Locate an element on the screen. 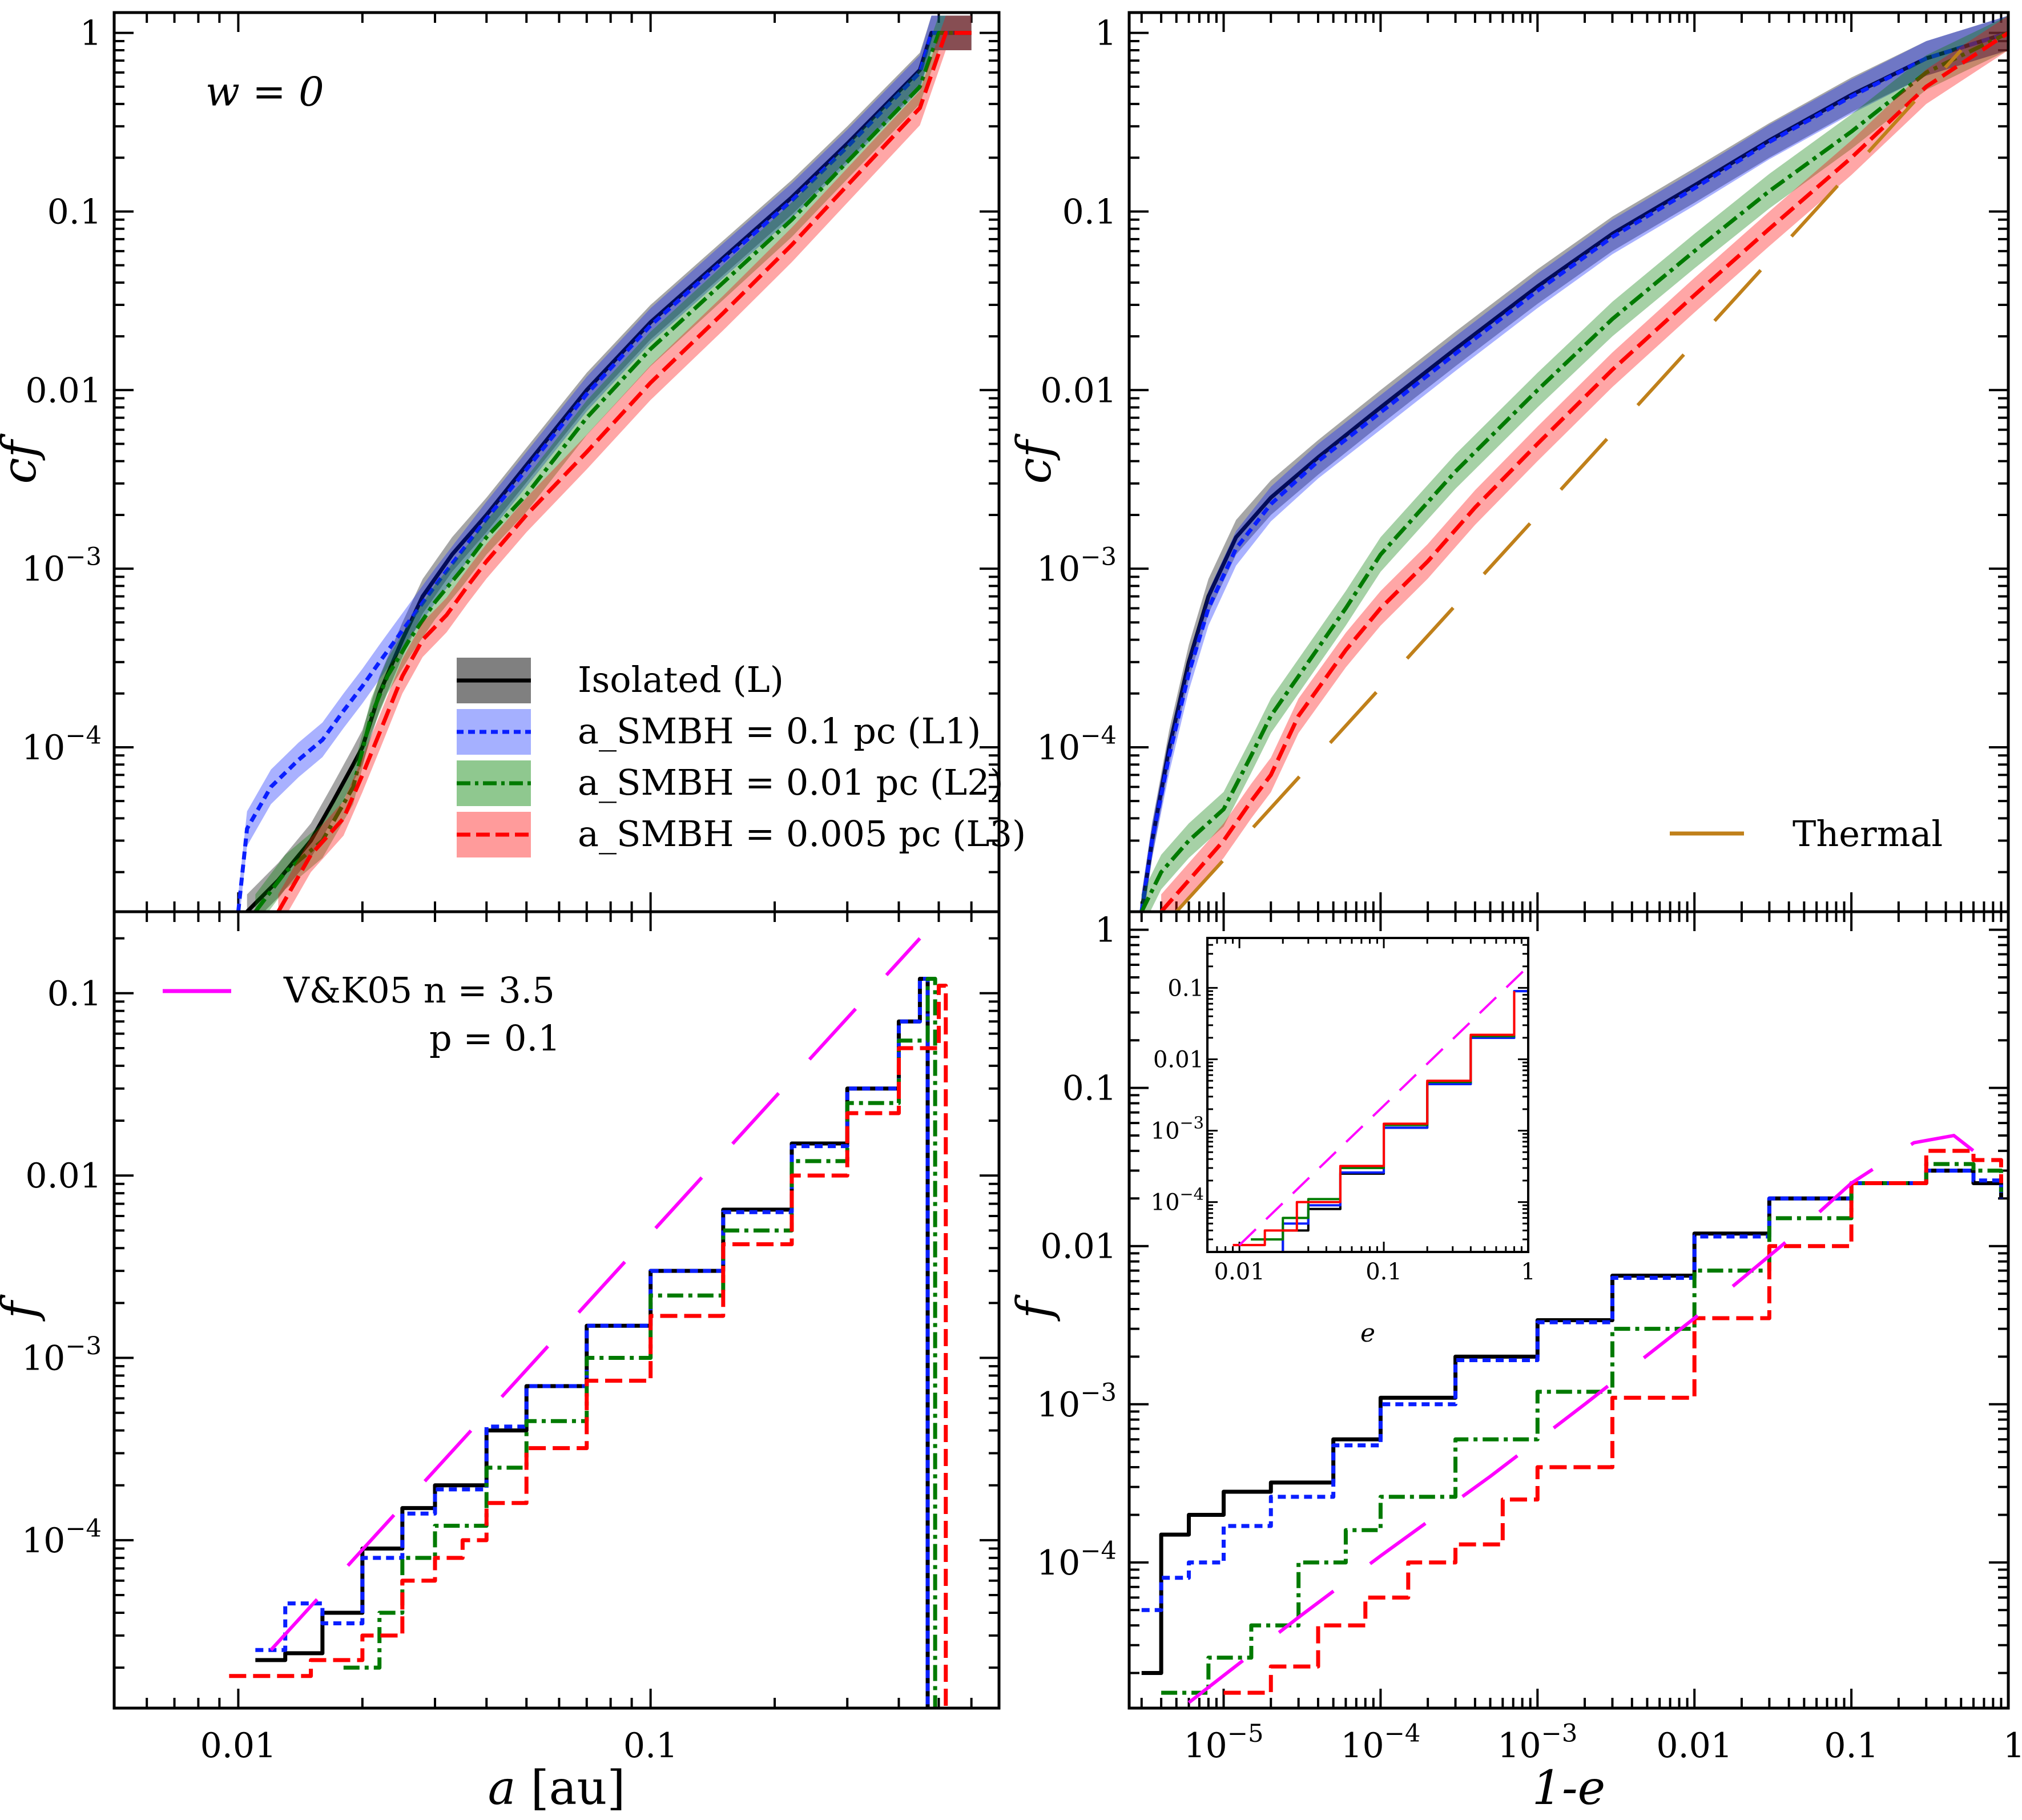 The width and height of the screenshot is (2022, 1820). series-vk05-bottom-right is located at coordinates (1581, 1419).